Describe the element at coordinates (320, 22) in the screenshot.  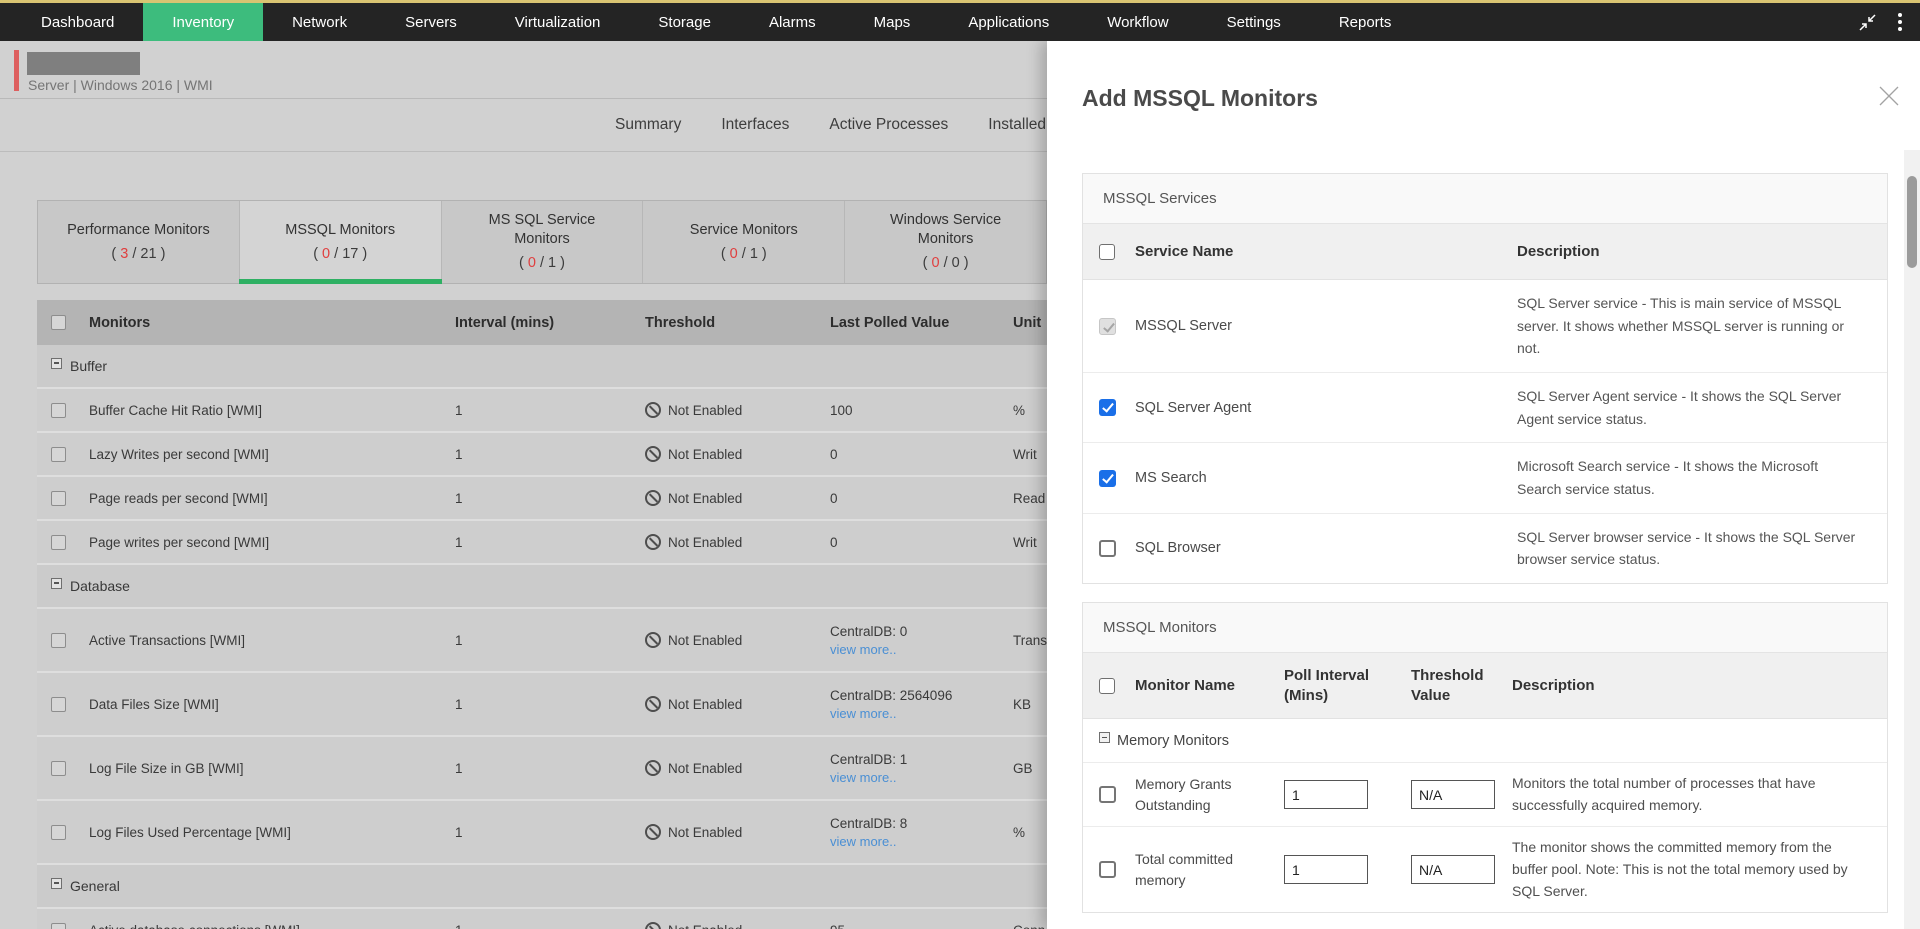
I see `nav-item-network: Network` at that location.